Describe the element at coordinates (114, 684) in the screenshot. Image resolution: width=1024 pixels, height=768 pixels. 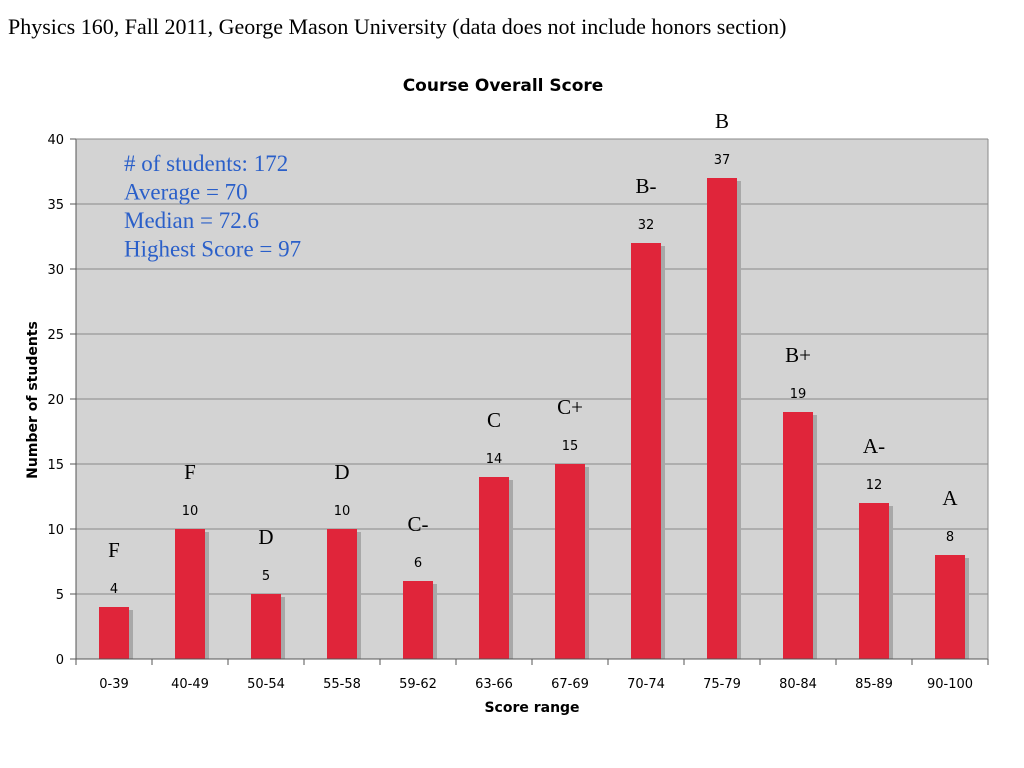
I see `x-tick-label: 0-39` at that location.